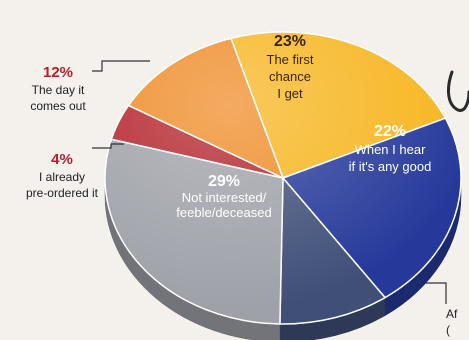 The width and height of the screenshot is (469, 340). I want to click on slice-label-line-0-2: I get, so click(290, 93).